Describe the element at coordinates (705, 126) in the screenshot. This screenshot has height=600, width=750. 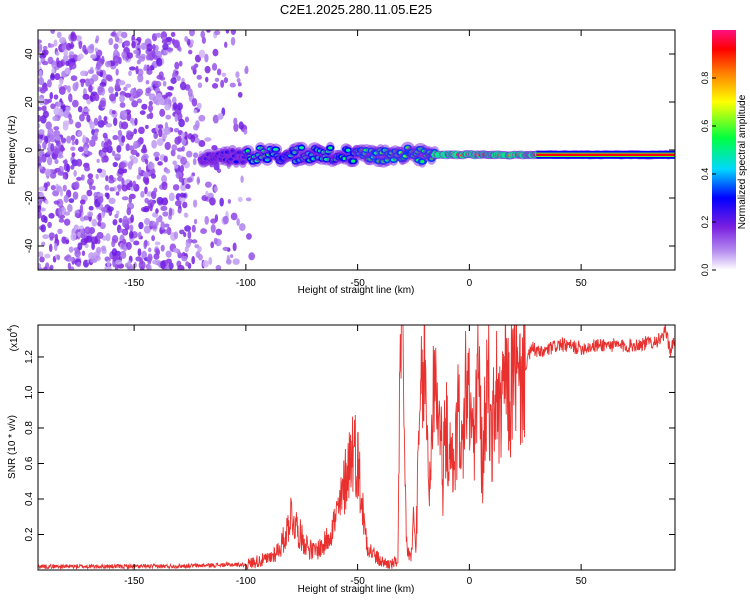
I see `colorbar-tick-label: 0.6` at that location.